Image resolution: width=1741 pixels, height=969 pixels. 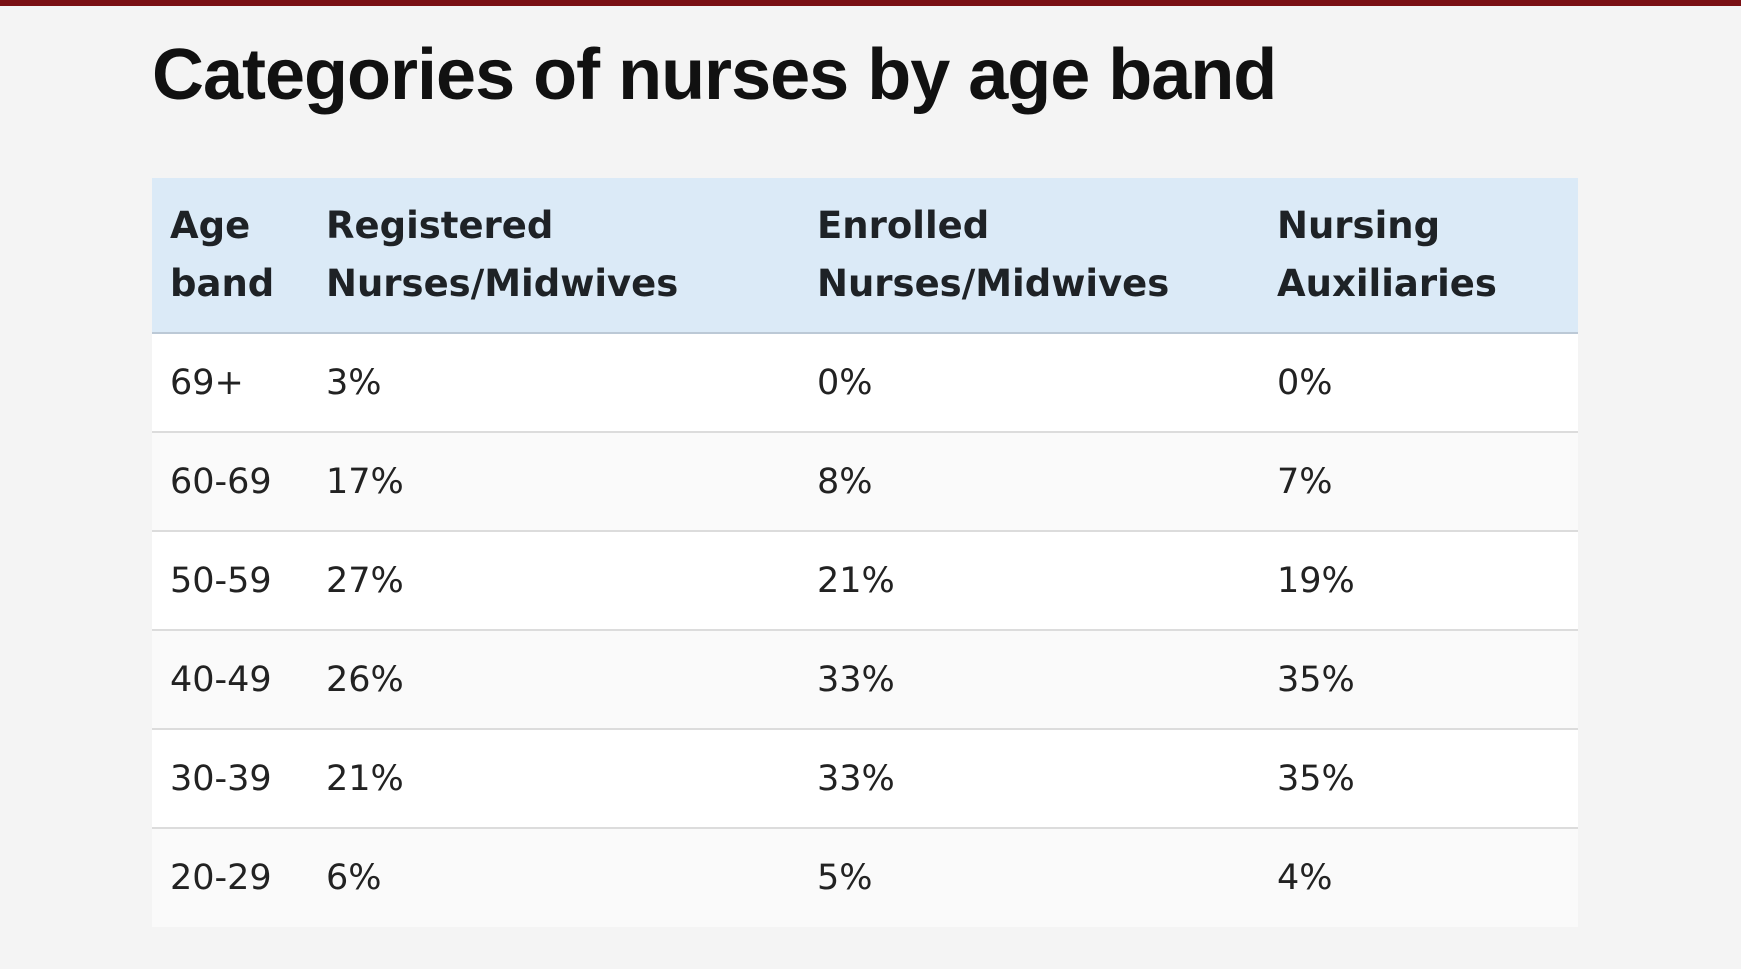 What do you see at coordinates (553, 680) in the screenshot?
I see `table-cell-registered: 26%` at bounding box center [553, 680].